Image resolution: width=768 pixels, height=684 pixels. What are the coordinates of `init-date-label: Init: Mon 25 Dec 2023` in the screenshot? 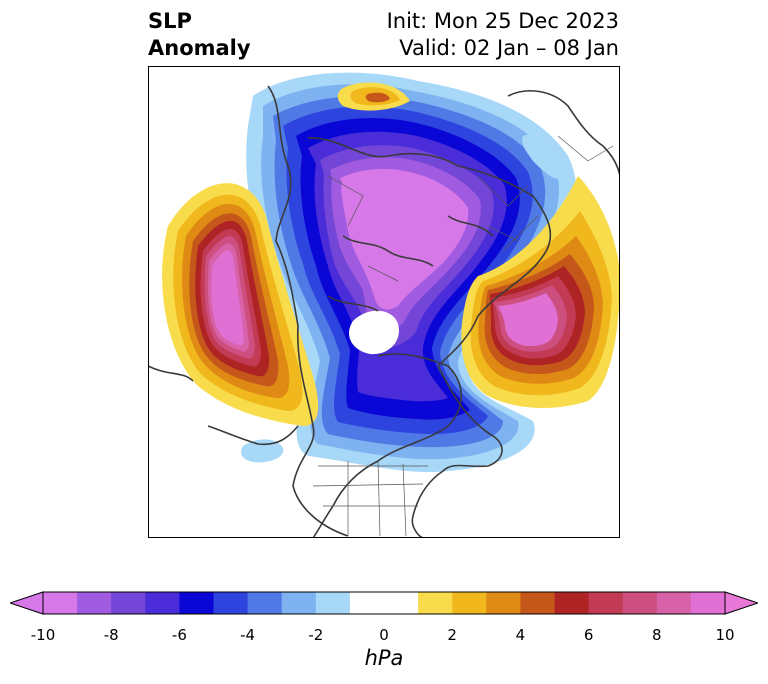 It's located at (502, 21).